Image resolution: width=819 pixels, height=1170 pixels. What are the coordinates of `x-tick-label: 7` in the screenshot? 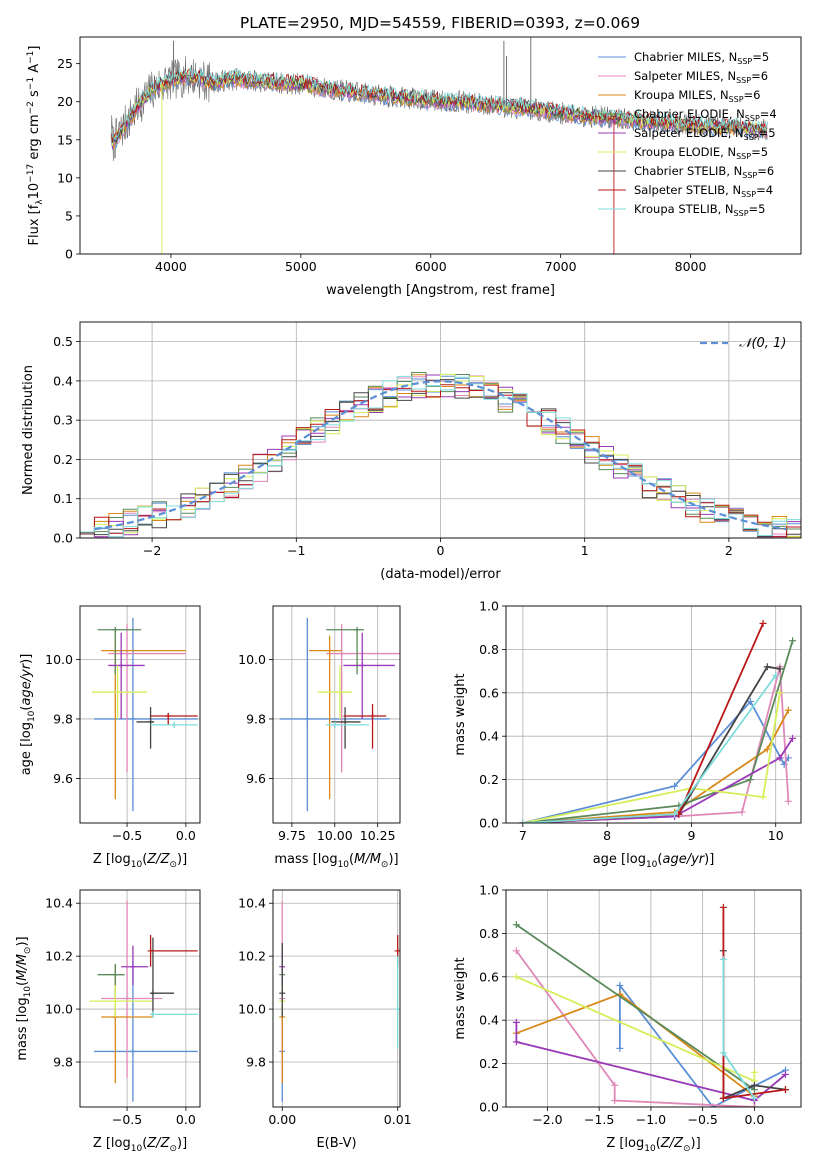 It's located at (523, 835).